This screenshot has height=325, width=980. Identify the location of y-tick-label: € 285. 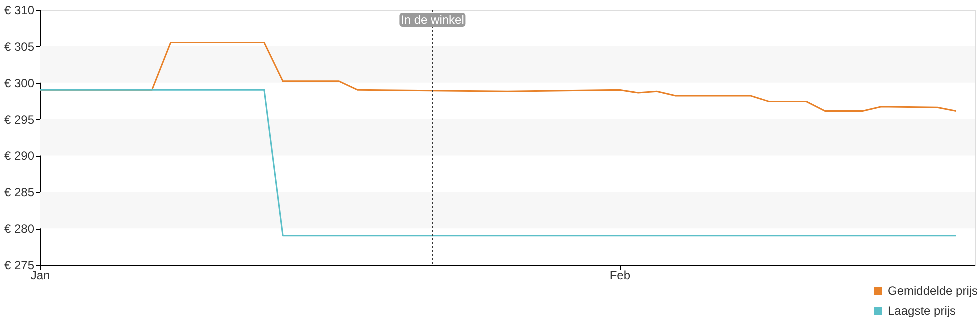
(19, 193).